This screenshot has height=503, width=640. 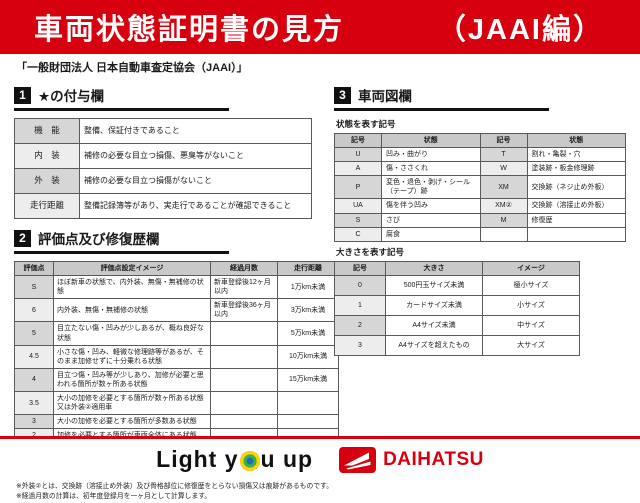 What do you see at coordinates (34, 268) in the screenshot?
I see `column-header: 評価点` at bounding box center [34, 268].